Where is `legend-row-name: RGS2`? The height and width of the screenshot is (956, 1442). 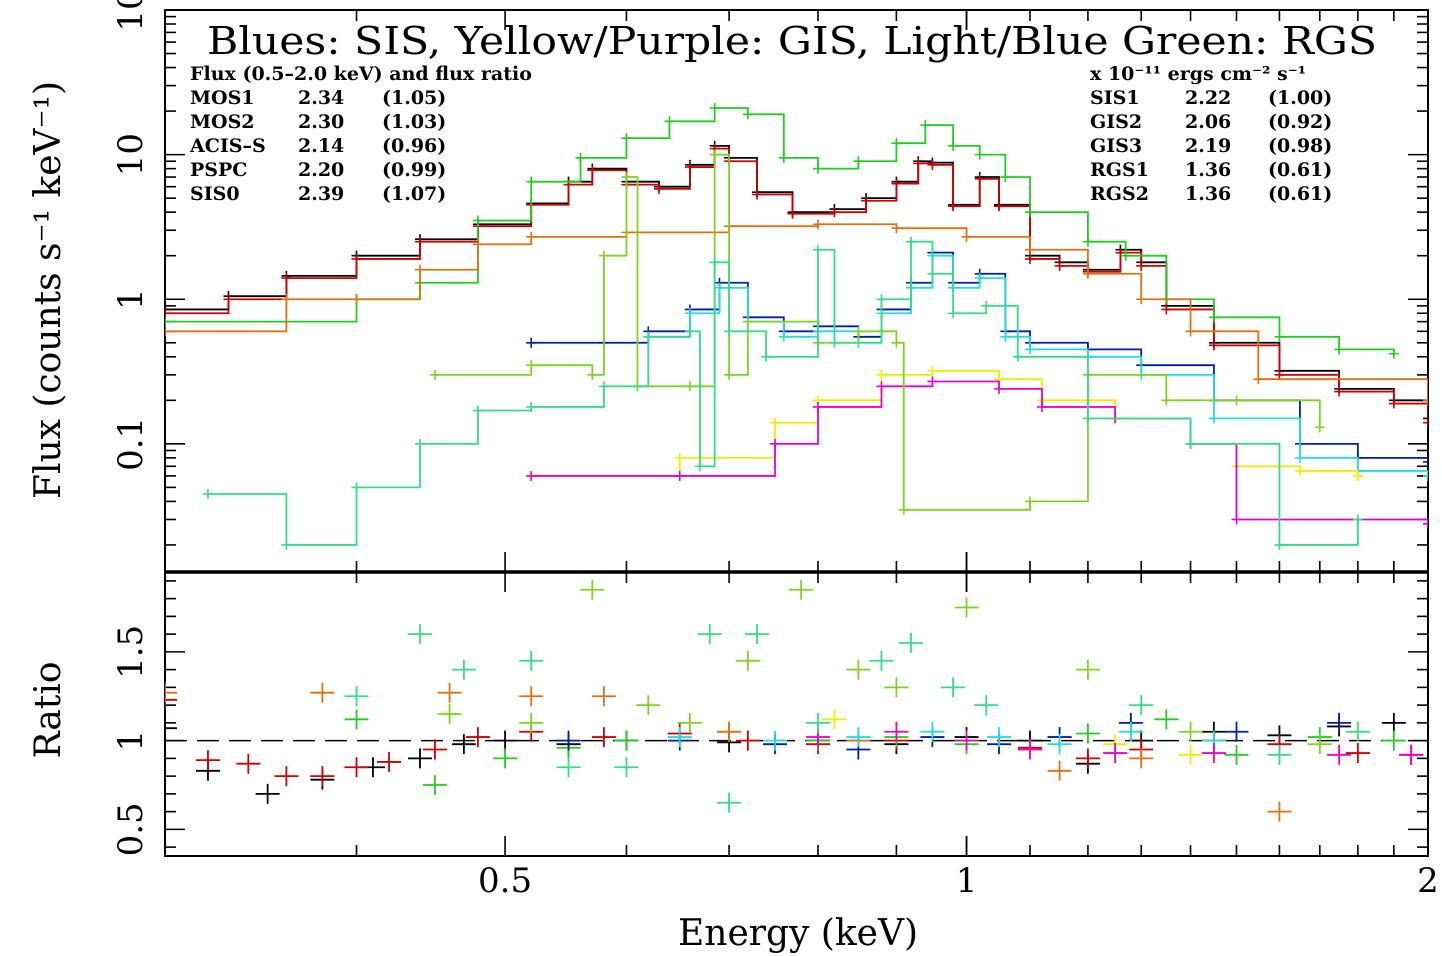
legend-row-name: RGS2 is located at coordinates (1119, 194).